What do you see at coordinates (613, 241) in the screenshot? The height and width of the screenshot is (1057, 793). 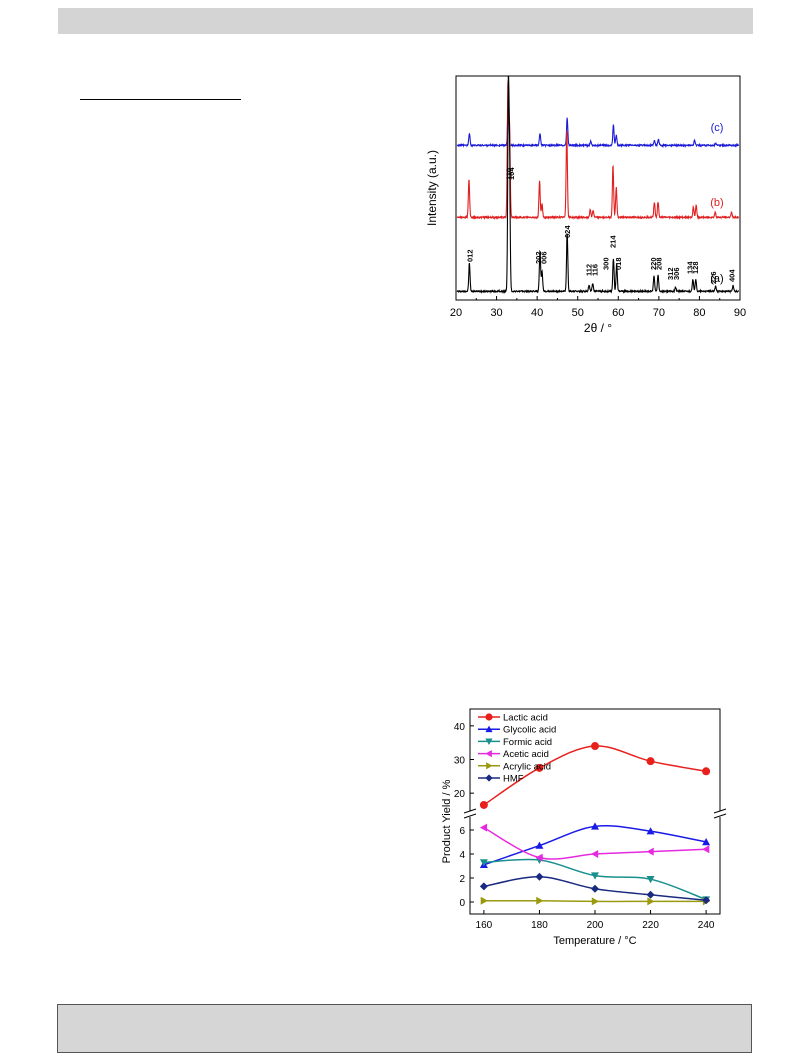 I see `xrd-peak-label: 214` at bounding box center [613, 241].